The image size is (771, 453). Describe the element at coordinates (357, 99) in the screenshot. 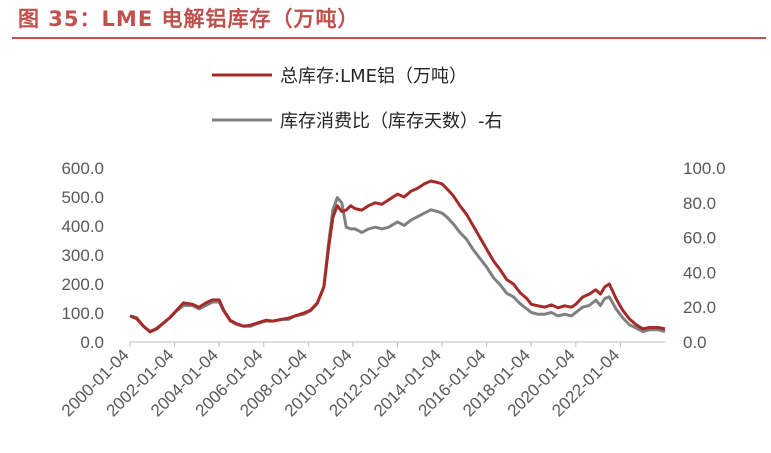

I see `legend: 总库存:LME铝（万吨） 库存消费比（库存天数）-右` at that location.